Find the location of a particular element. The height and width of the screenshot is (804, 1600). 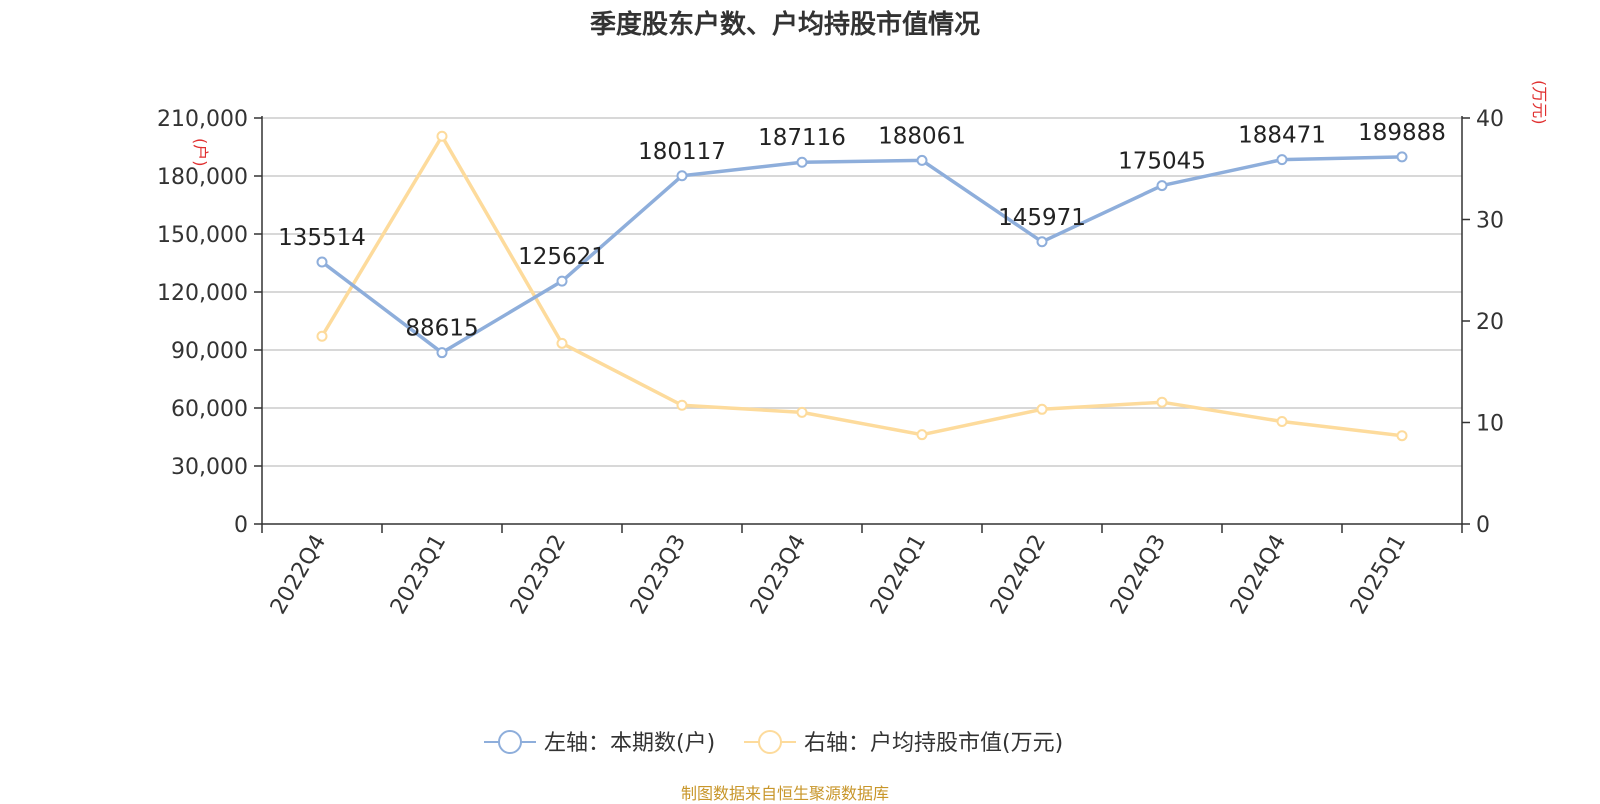

legend-label: 左轴：本期数(户) is located at coordinates (629, 743).